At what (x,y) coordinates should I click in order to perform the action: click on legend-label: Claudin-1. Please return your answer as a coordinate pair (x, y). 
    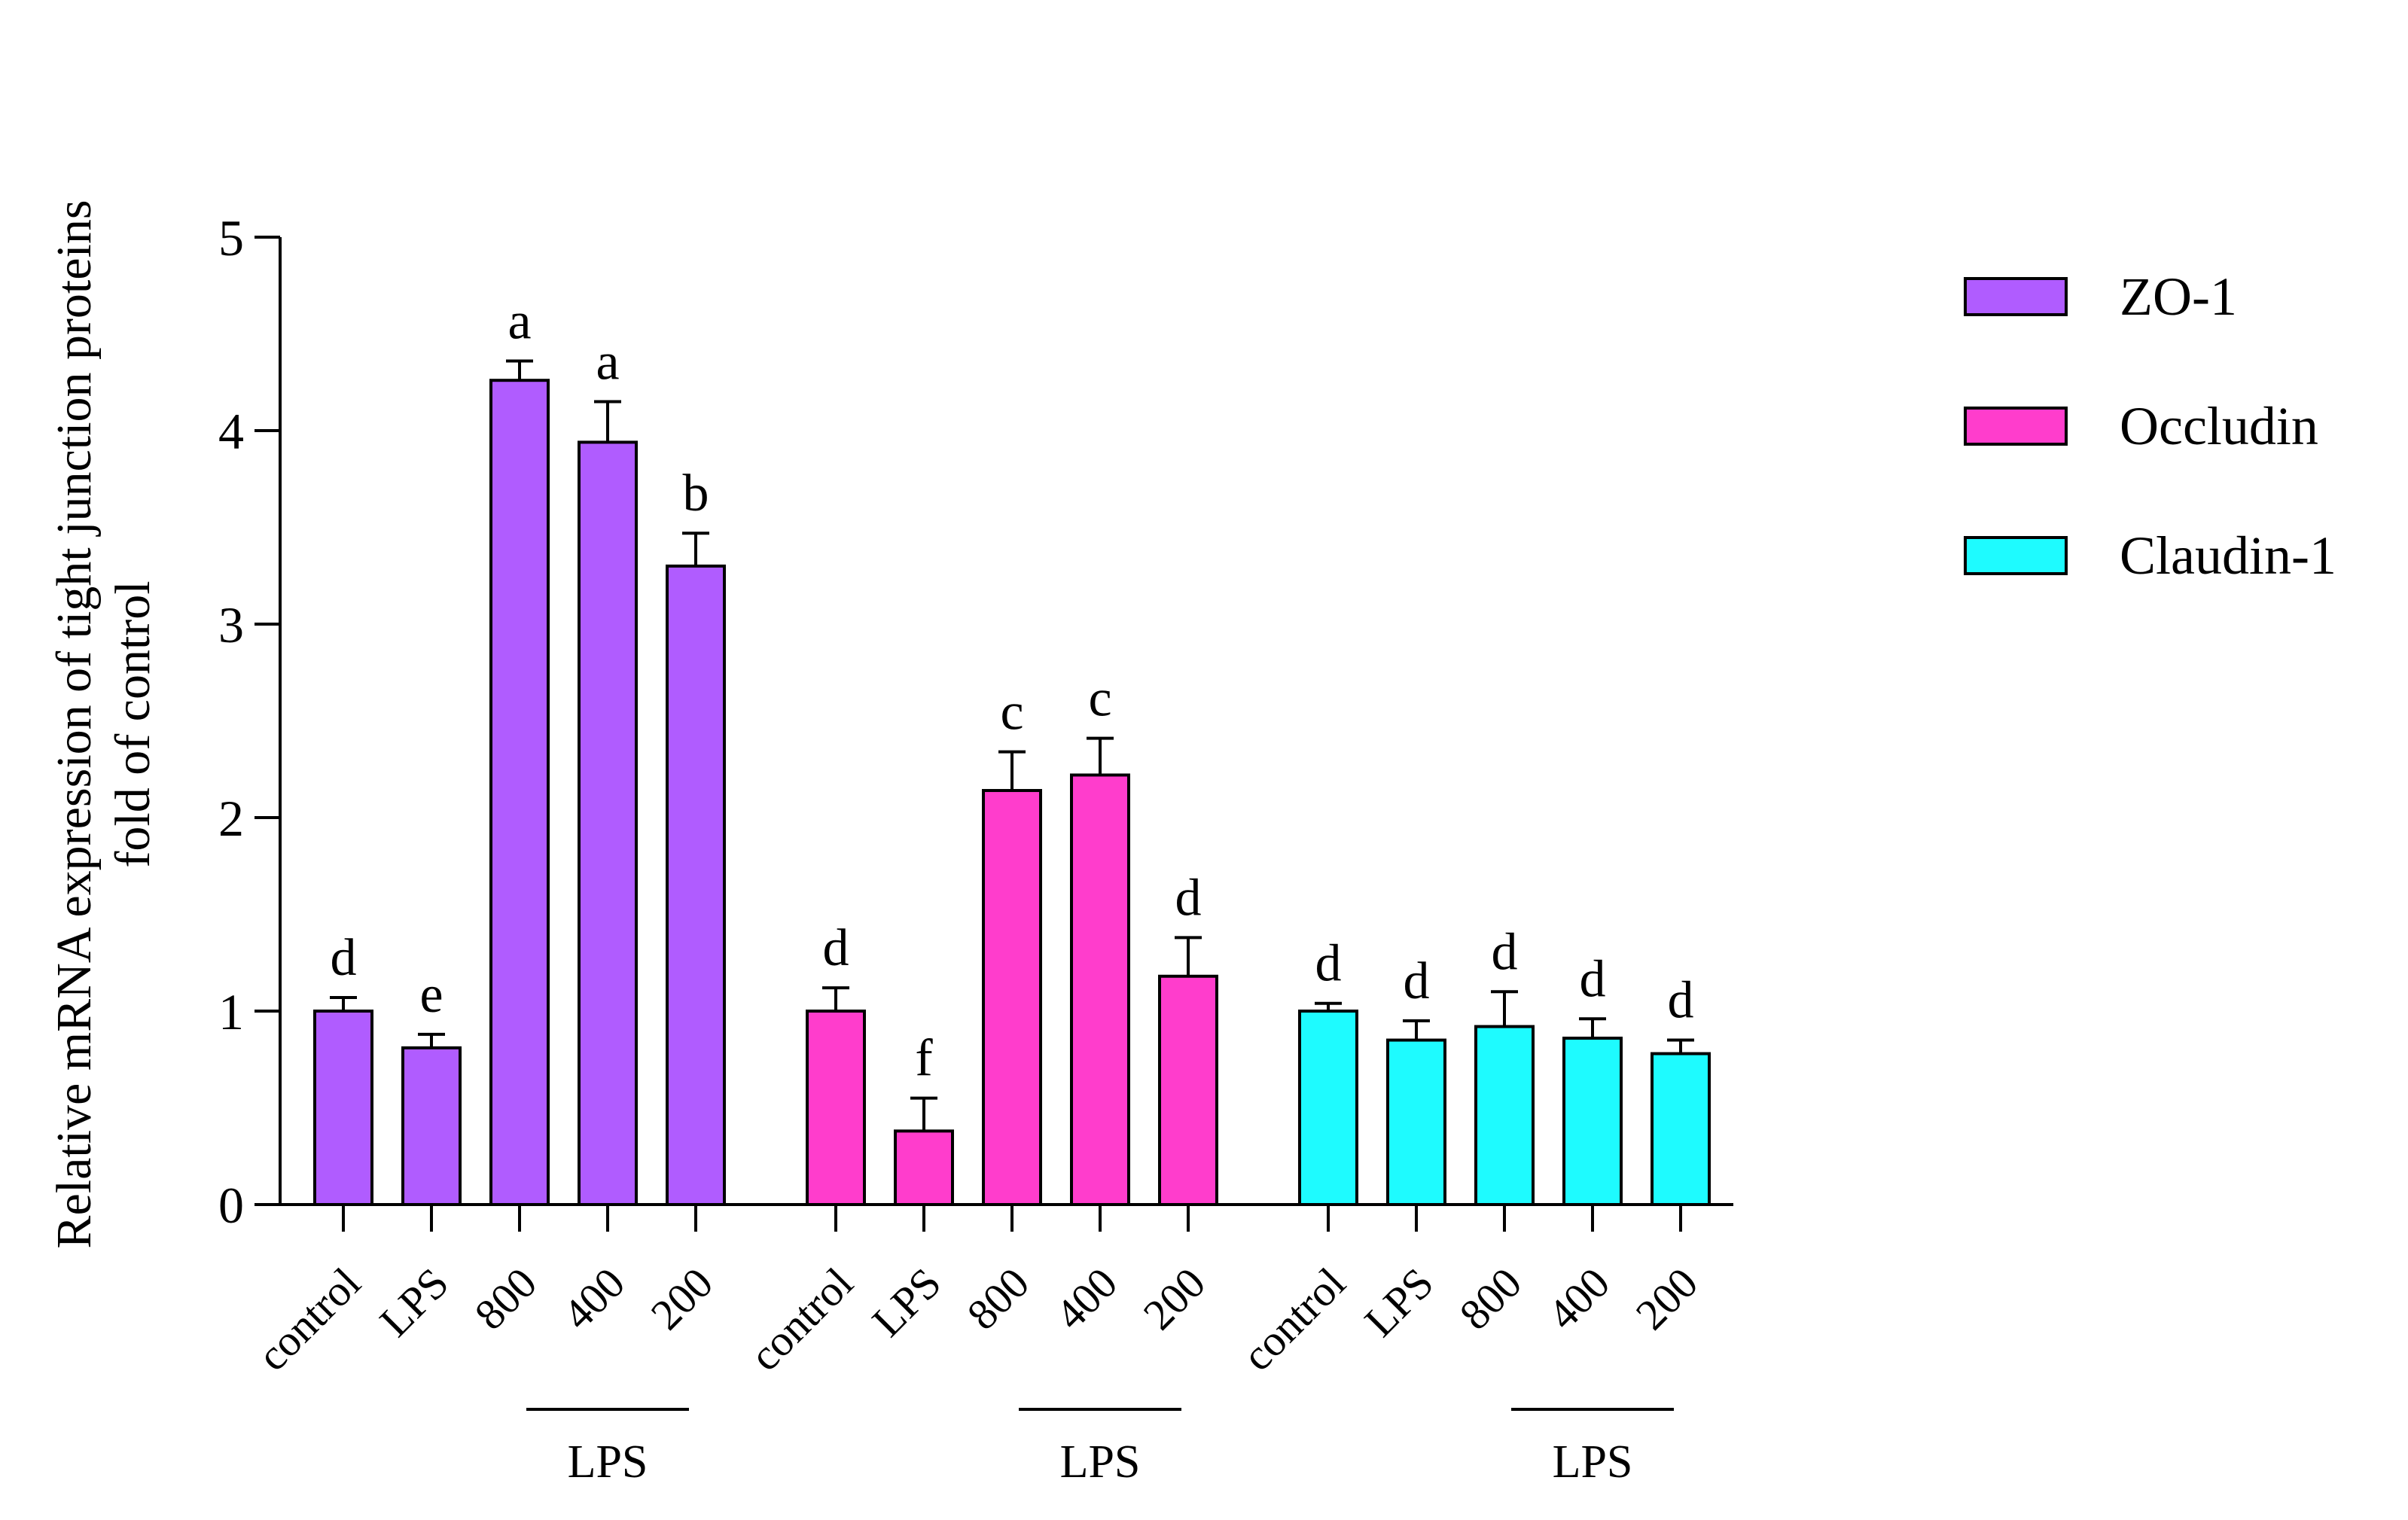
    Looking at the image, I should click on (2228, 555).